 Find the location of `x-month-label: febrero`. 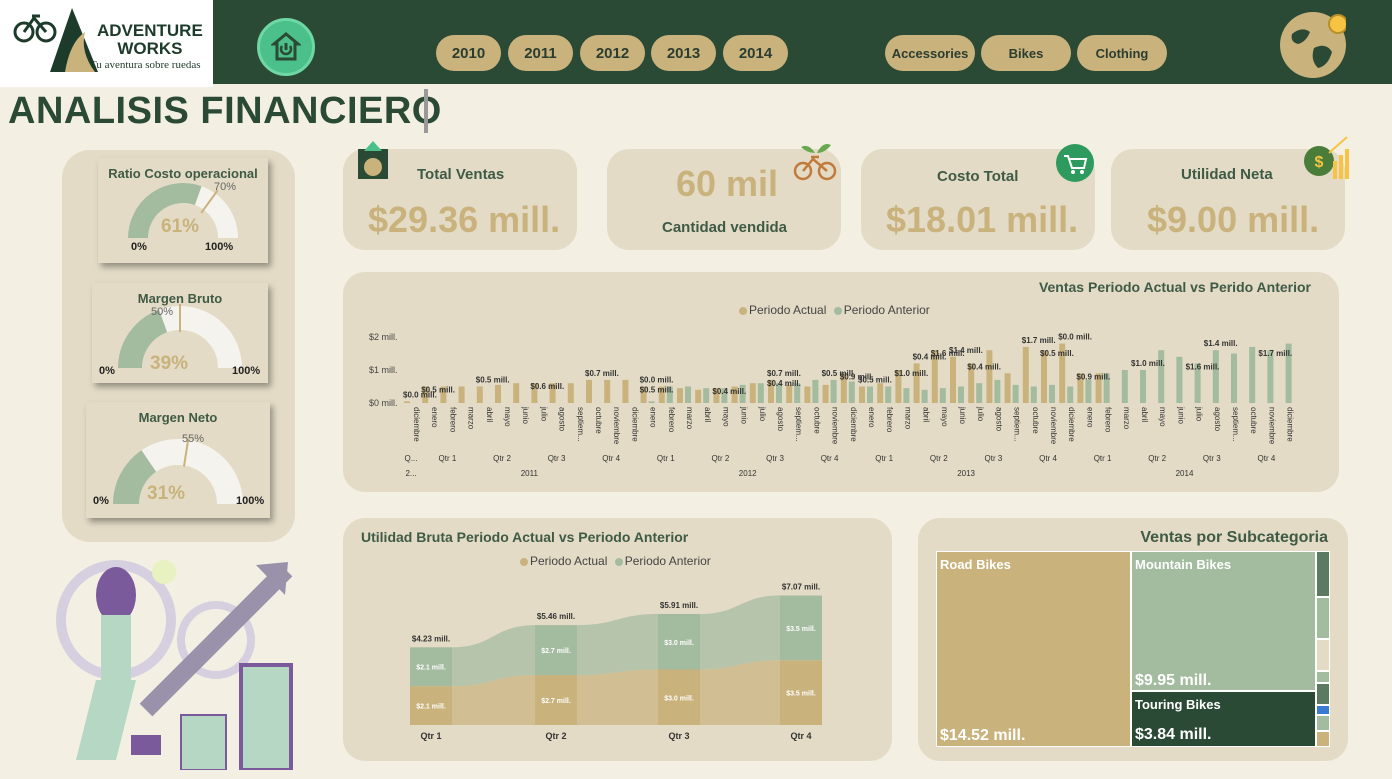

x-month-label: febrero is located at coordinates (671, 420).